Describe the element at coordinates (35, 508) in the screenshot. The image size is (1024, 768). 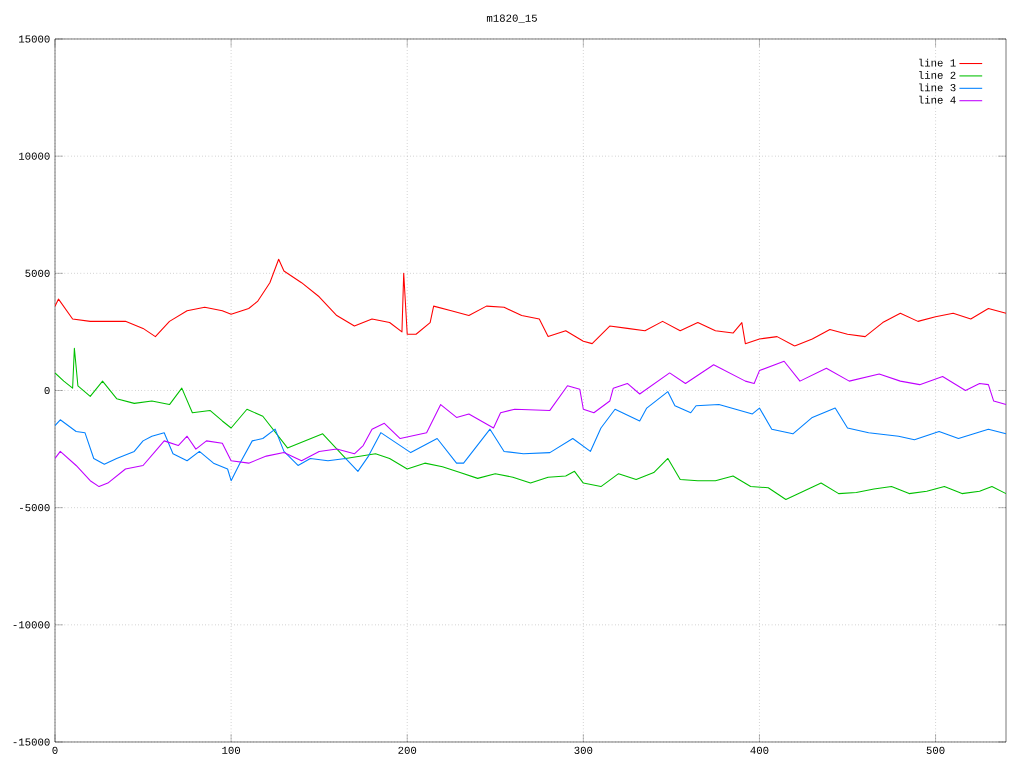
I see `y-tick-label: -5000` at that location.